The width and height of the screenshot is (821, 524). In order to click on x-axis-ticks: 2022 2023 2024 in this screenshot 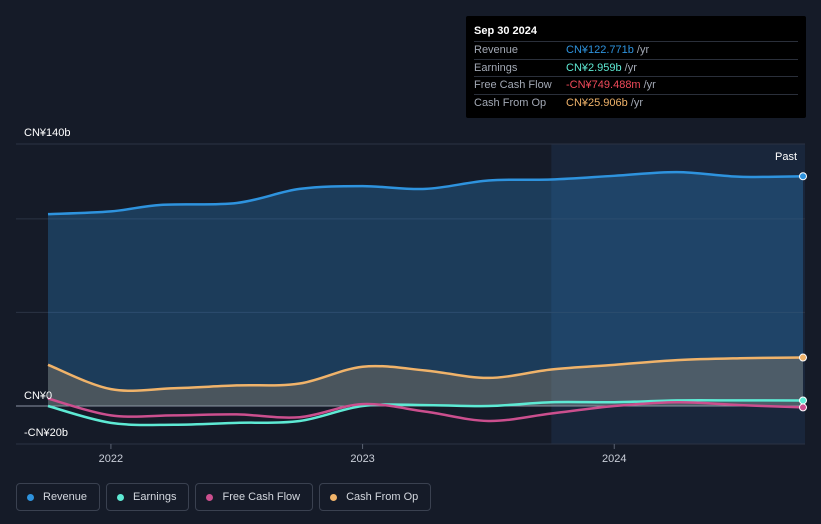, I will do `click(362, 454)`.